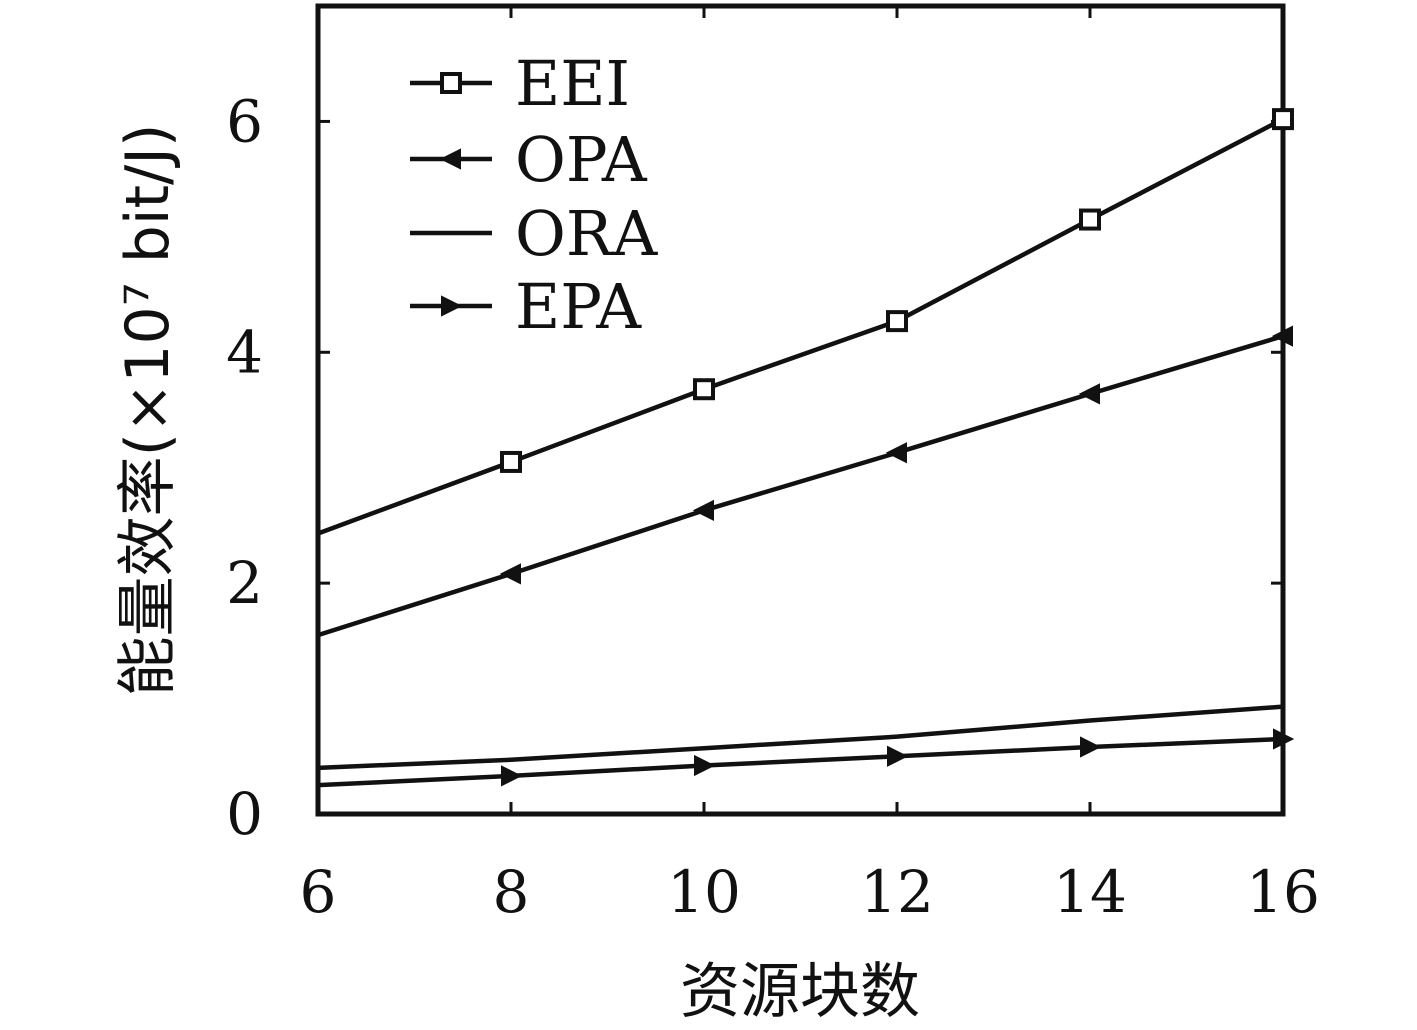 The image size is (1417, 1030). Describe the element at coordinates (800, 992) in the screenshot. I see `x-axis-label: 资源块数` at that location.